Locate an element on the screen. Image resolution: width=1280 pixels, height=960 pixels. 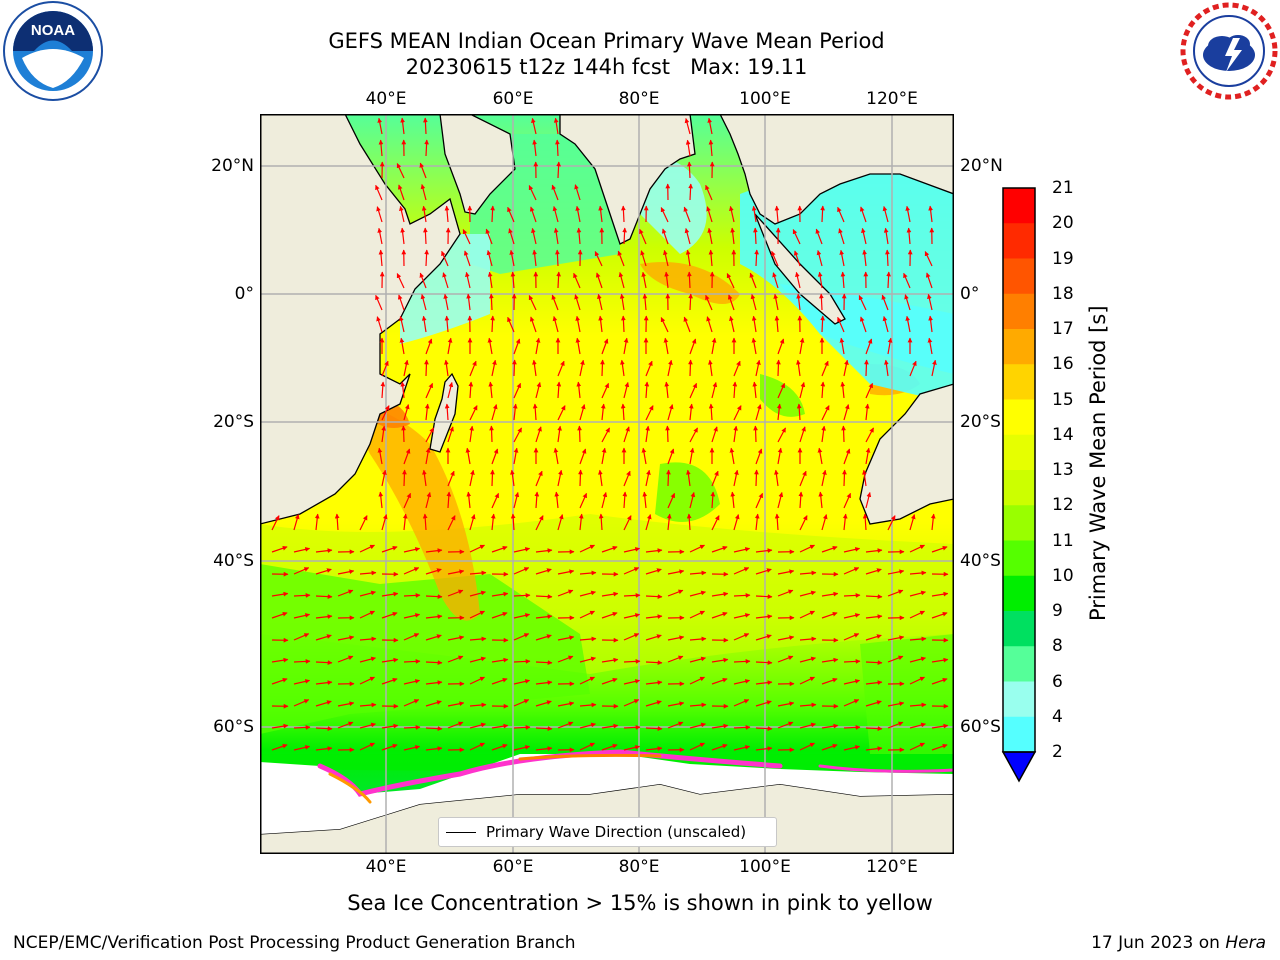
svg-text: NOAA is located at coordinates (53, 30).